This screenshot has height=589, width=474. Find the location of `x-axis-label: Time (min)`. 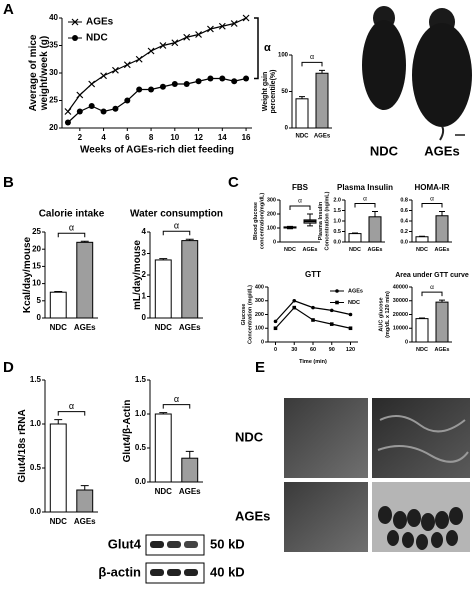

x-axis-label: Time (min) is located at coordinates (313, 362).